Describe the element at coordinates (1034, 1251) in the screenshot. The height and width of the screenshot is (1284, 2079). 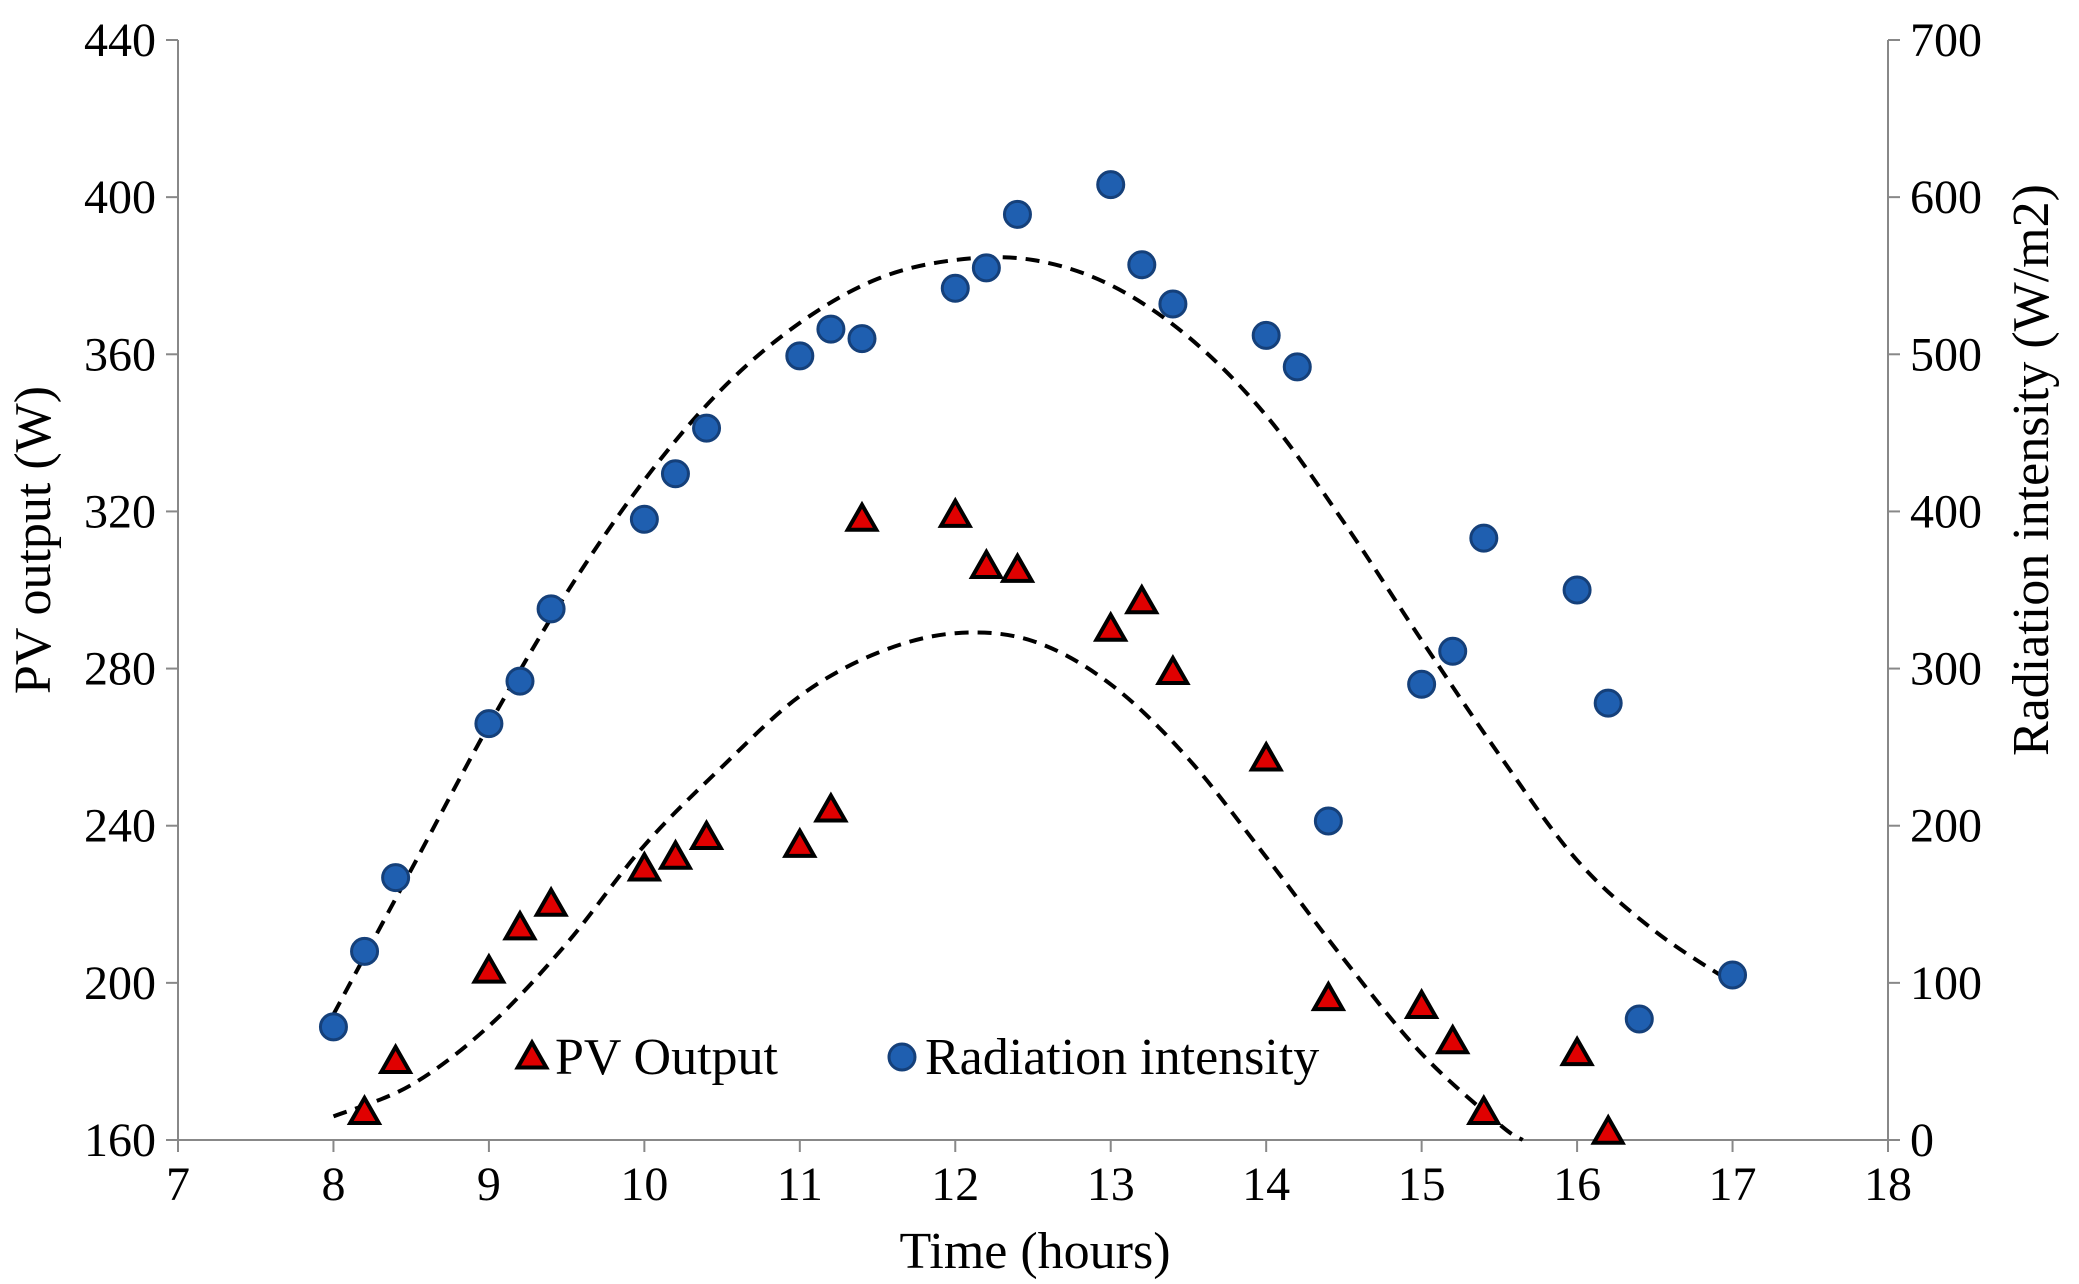
I see `x-axis-title: Time (hours)` at that location.